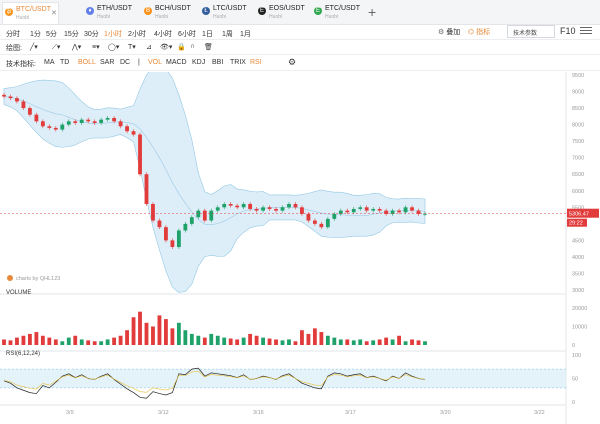  What do you see at coordinates (166, 47) in the screenshot?
I see `eye-icon: 👁▾` at bounding box center [166, 47].